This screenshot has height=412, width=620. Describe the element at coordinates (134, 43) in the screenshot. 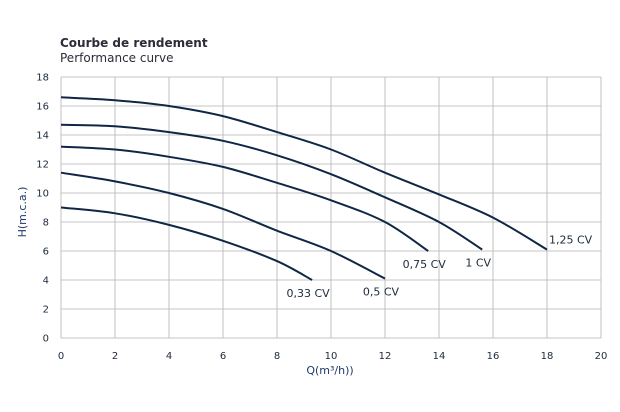

I see `chart-title: Courbe de rendement` at that location.